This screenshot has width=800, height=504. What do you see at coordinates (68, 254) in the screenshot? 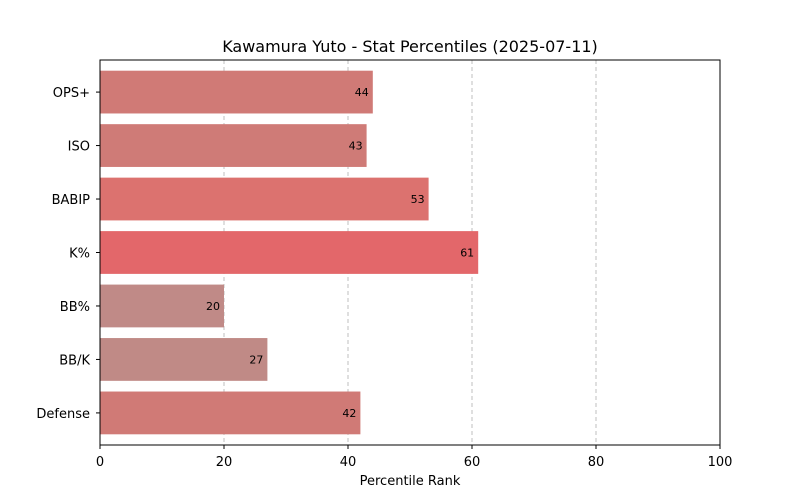
I see `y-axis: OPS+ ISO BABIP K% BB% BB/K Defense` at bounding box center [68, 254].